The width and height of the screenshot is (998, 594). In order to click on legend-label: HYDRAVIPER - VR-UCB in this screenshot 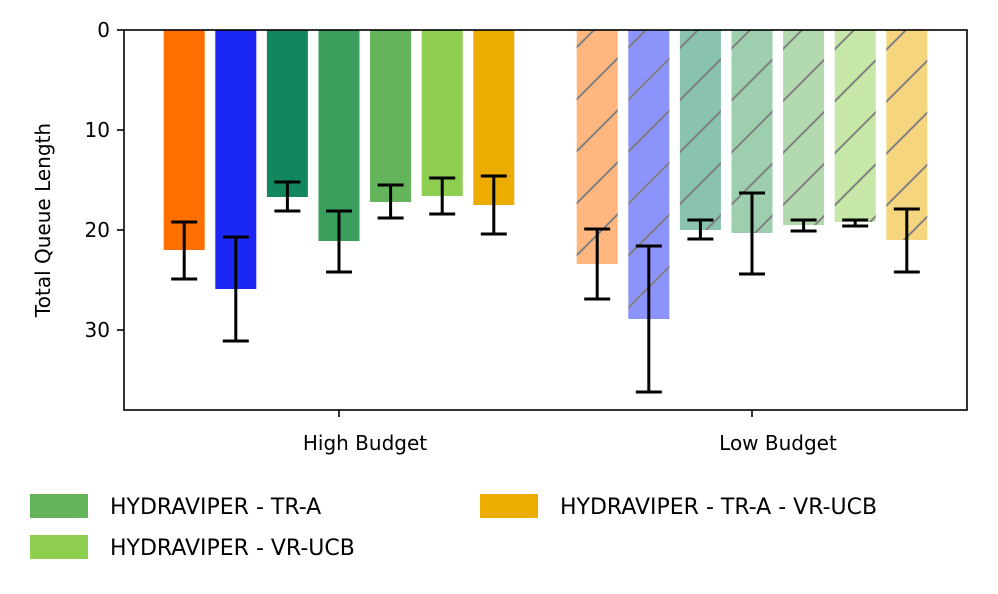, I will do `click(232, 548)`.